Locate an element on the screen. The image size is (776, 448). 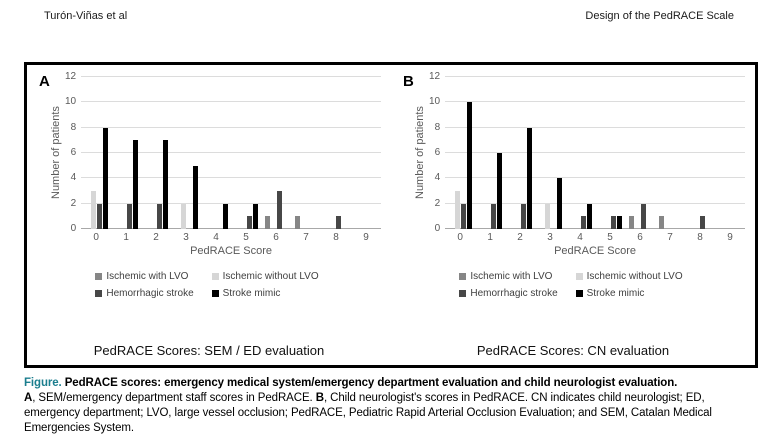
y-axis-ticks: 12 10 8 6 4 2 0 is located at coordinates (70, 153).